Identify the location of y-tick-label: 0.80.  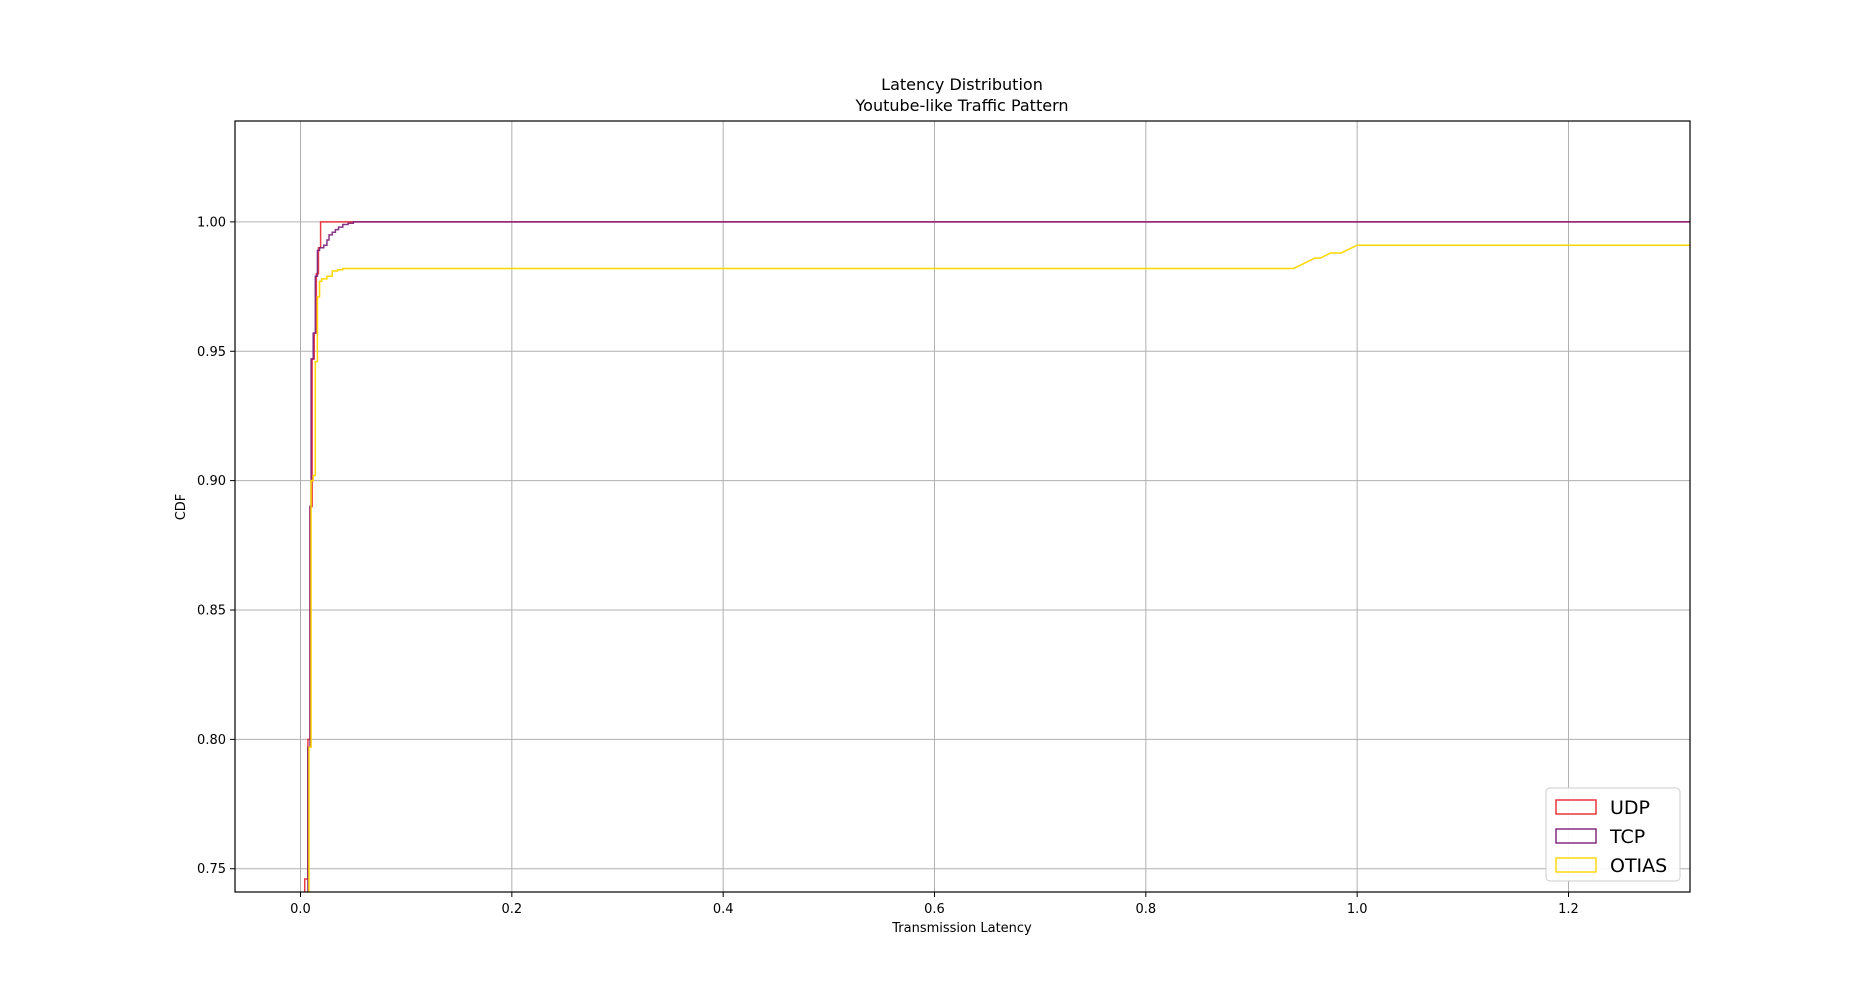
(211, 740).